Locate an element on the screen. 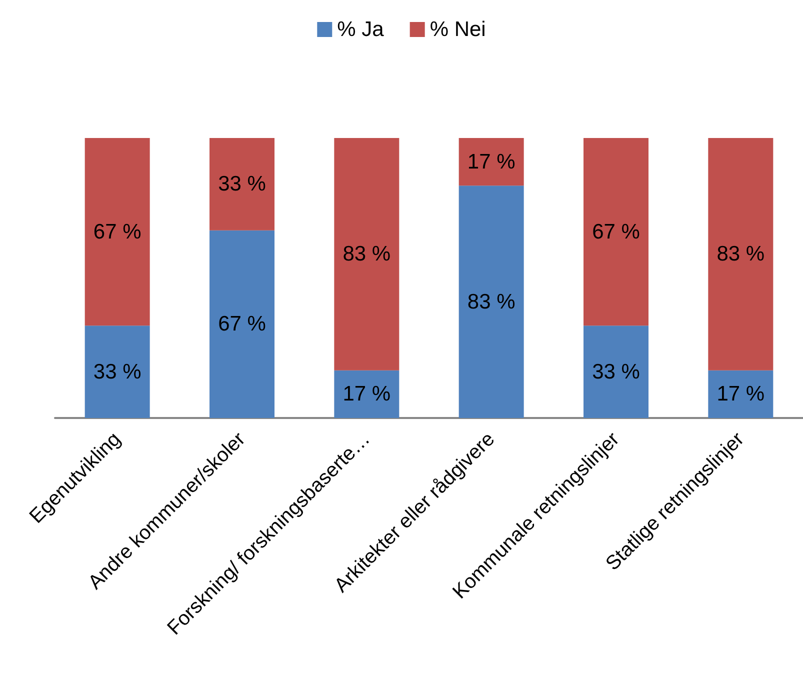 Image resolution: width=803 pixels, height=679 pixels. legend-label: % Nei is located at coordinates (458, 29).